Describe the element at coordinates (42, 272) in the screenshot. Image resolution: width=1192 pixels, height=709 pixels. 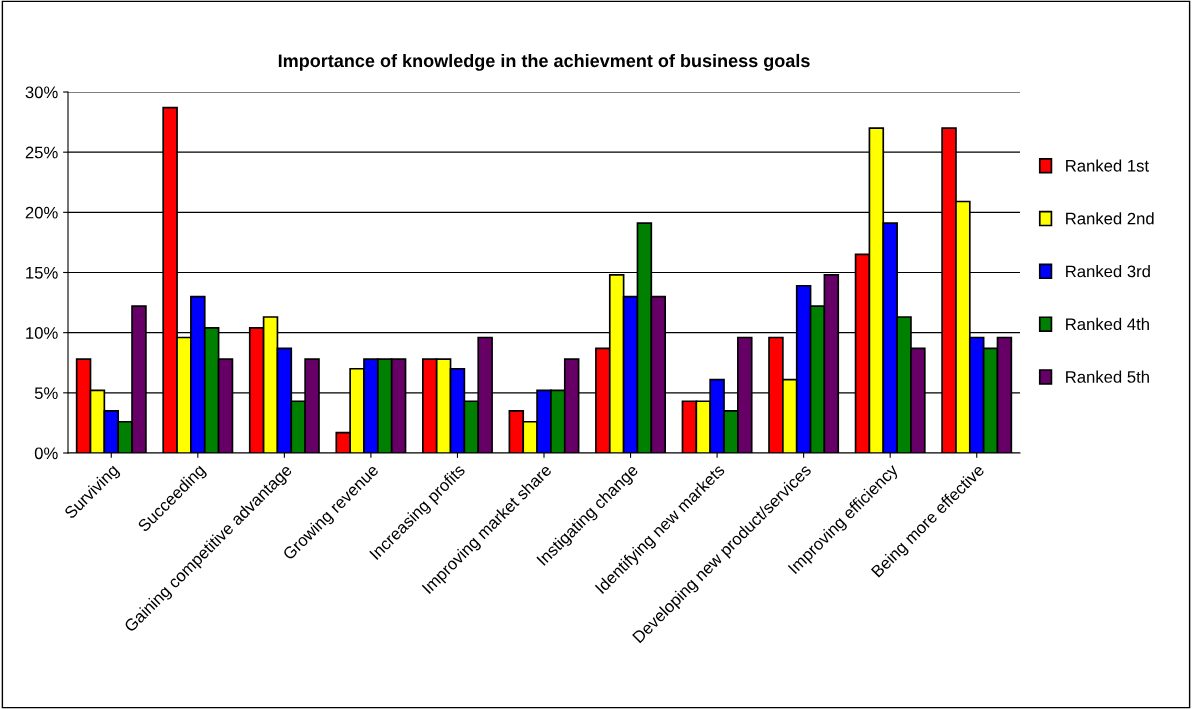
I see `y-tick-label: 15%` at that location.